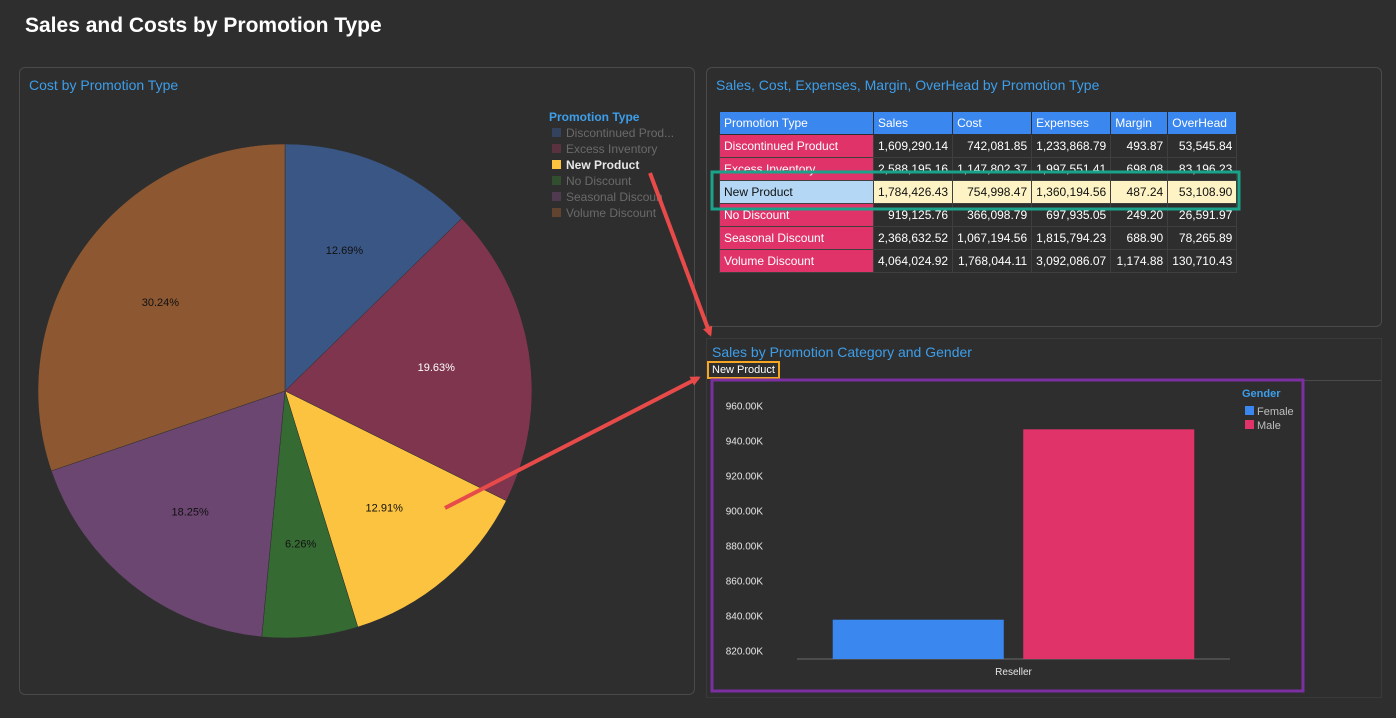 The width and height of the screenshot is (1396, 718). What do you see at coordinates (1139, 169) in the screenshot?
I see `cell-margin: 698.08` at bounding box center [1139, 169].